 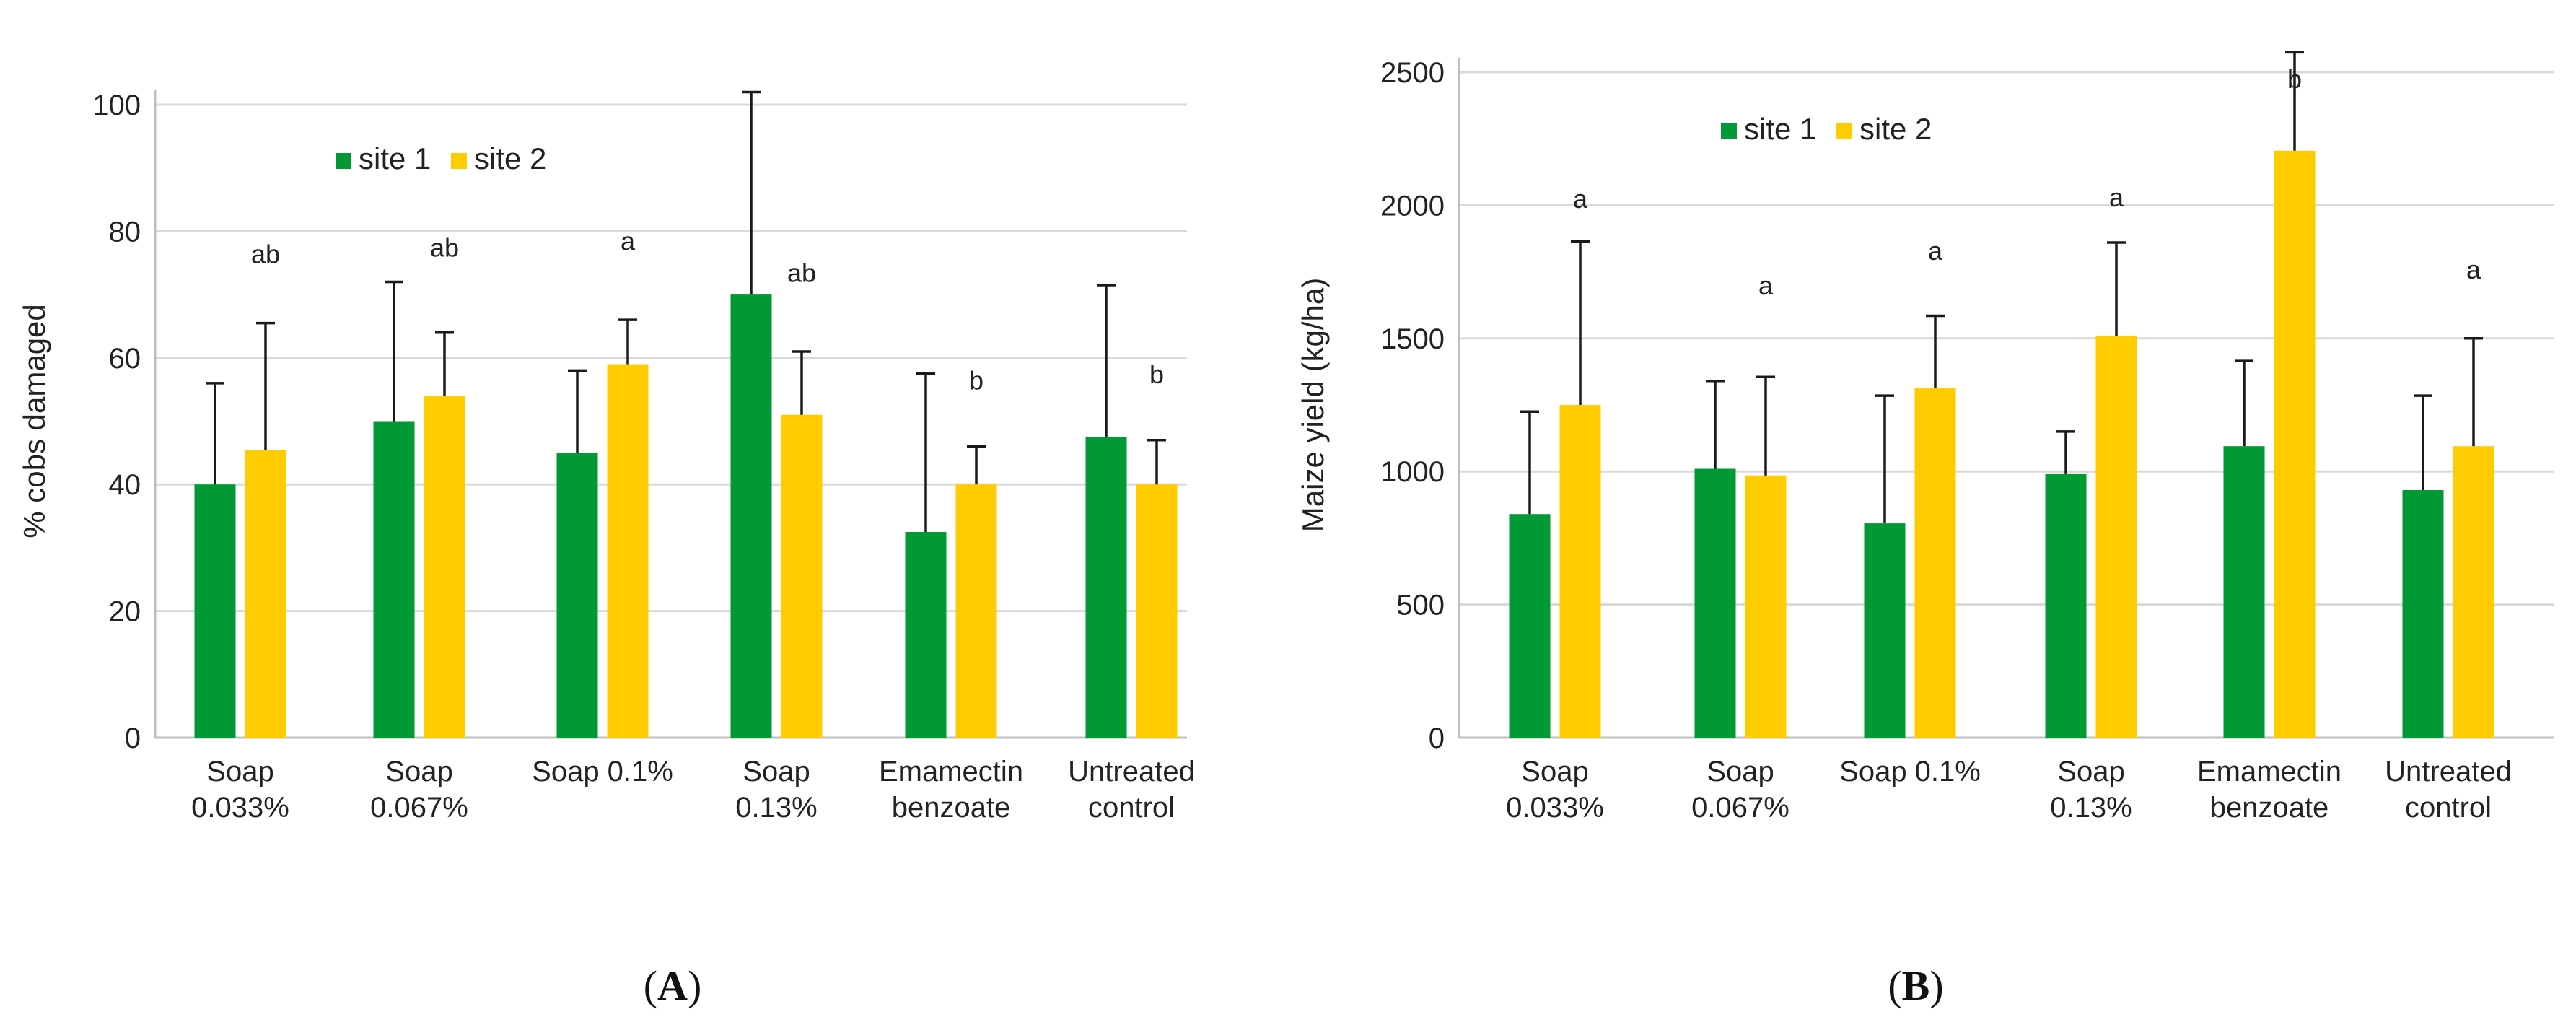 What do you see at coordinates (1412, 339) in the screenshot?
I see `chart-b-y-tick-label: 1500` at bounding box center [1412, 339].